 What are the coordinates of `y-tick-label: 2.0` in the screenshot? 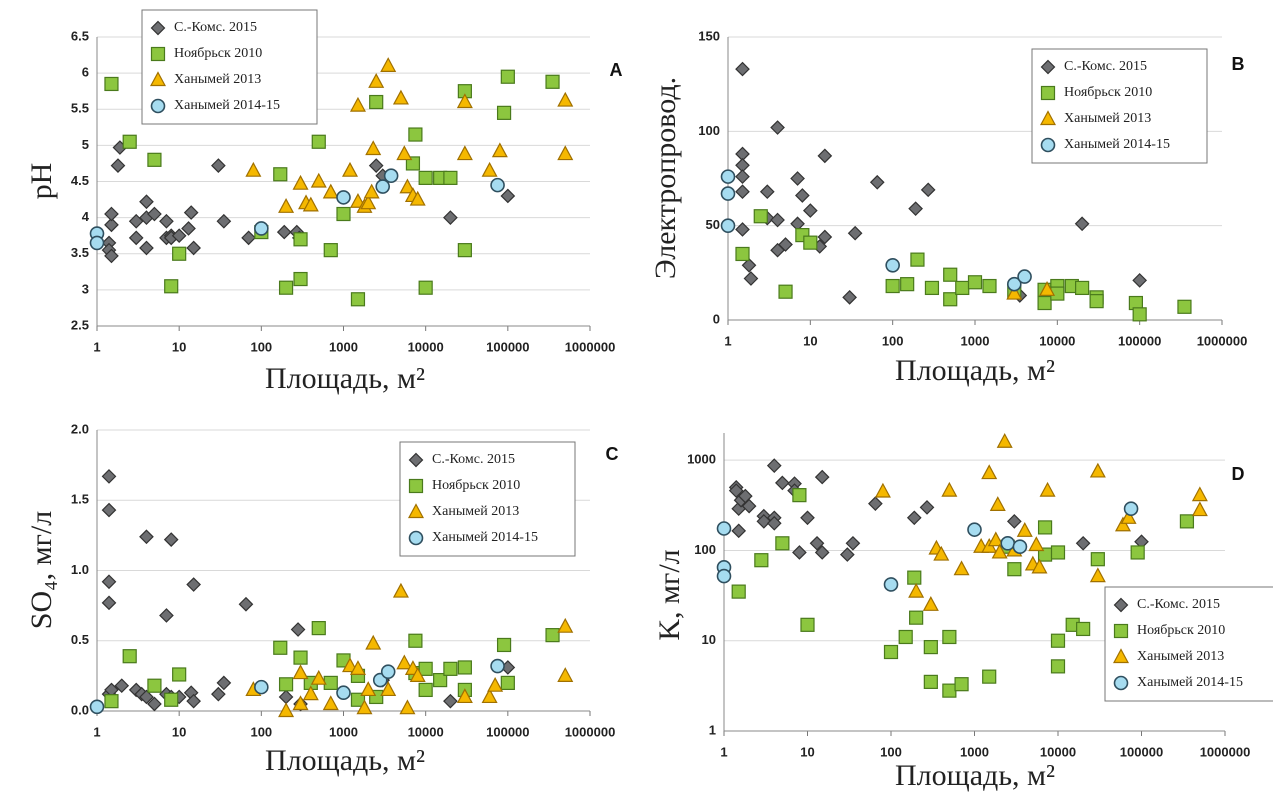 It's located at (80, 428).